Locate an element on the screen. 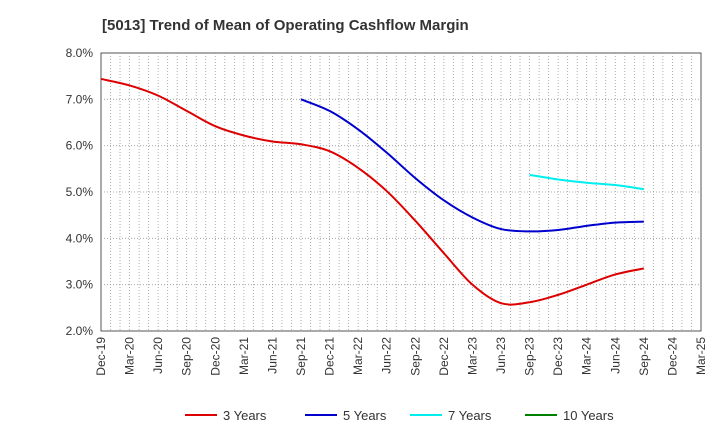 The height and width of the screenshot is (440, 720). x-tick-label: Dec-21 is located at coordinates (330, 356).